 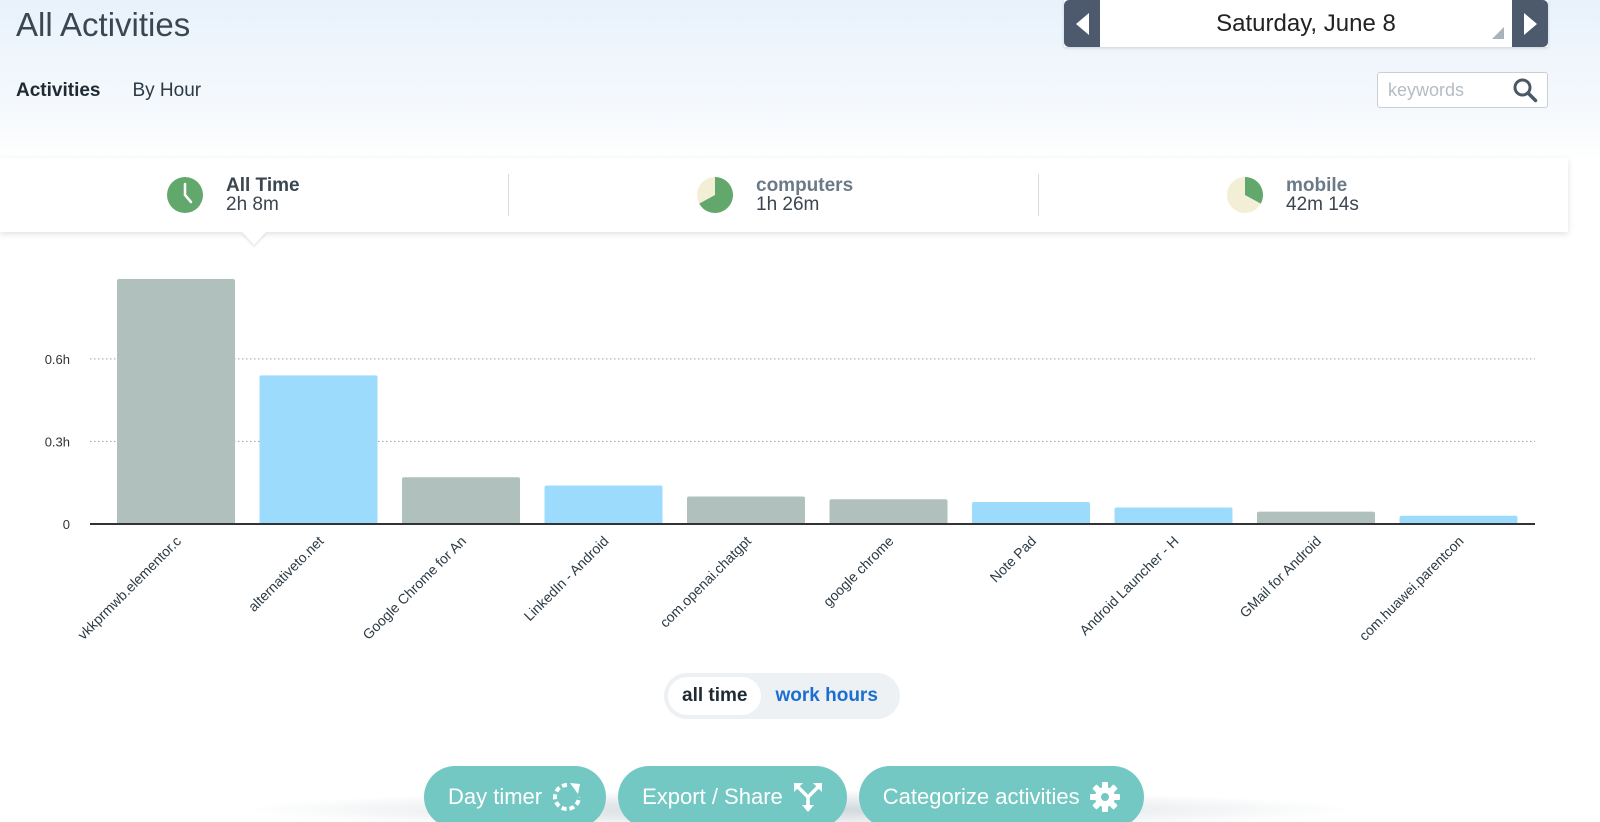 I want to click on x-tick-label: alternativeto.net, so click(x=286, y=574).